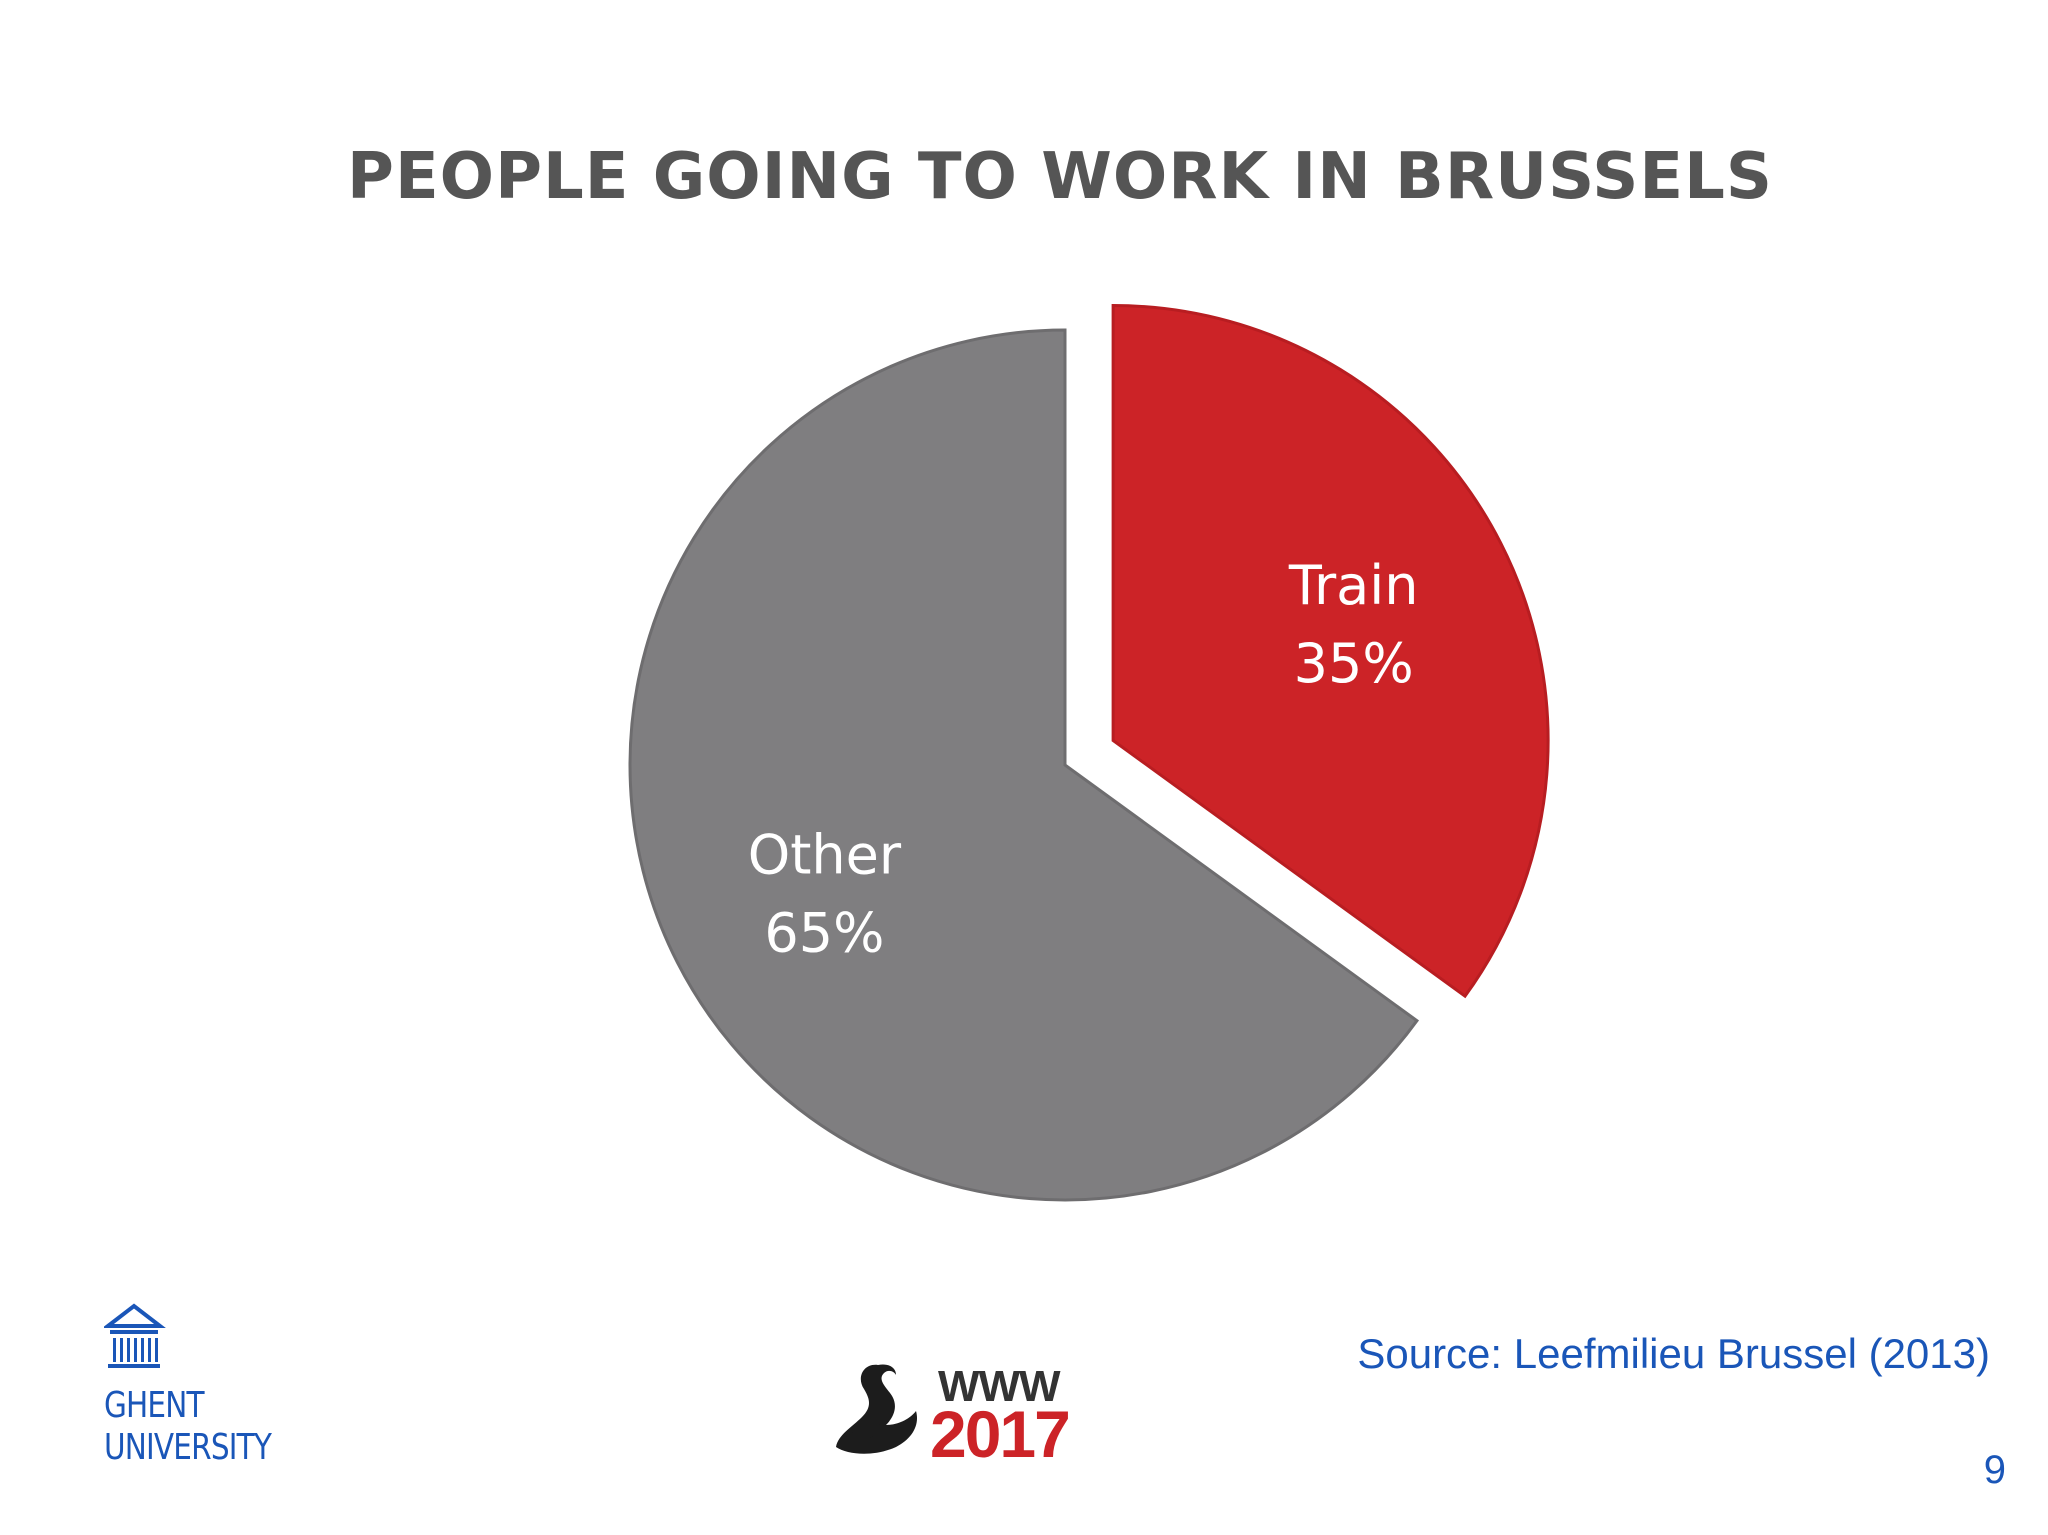 The width and height of the screenshot is (2048, 1535). I want to click on conference-logo-line1: WWW, so click(999, 1386).